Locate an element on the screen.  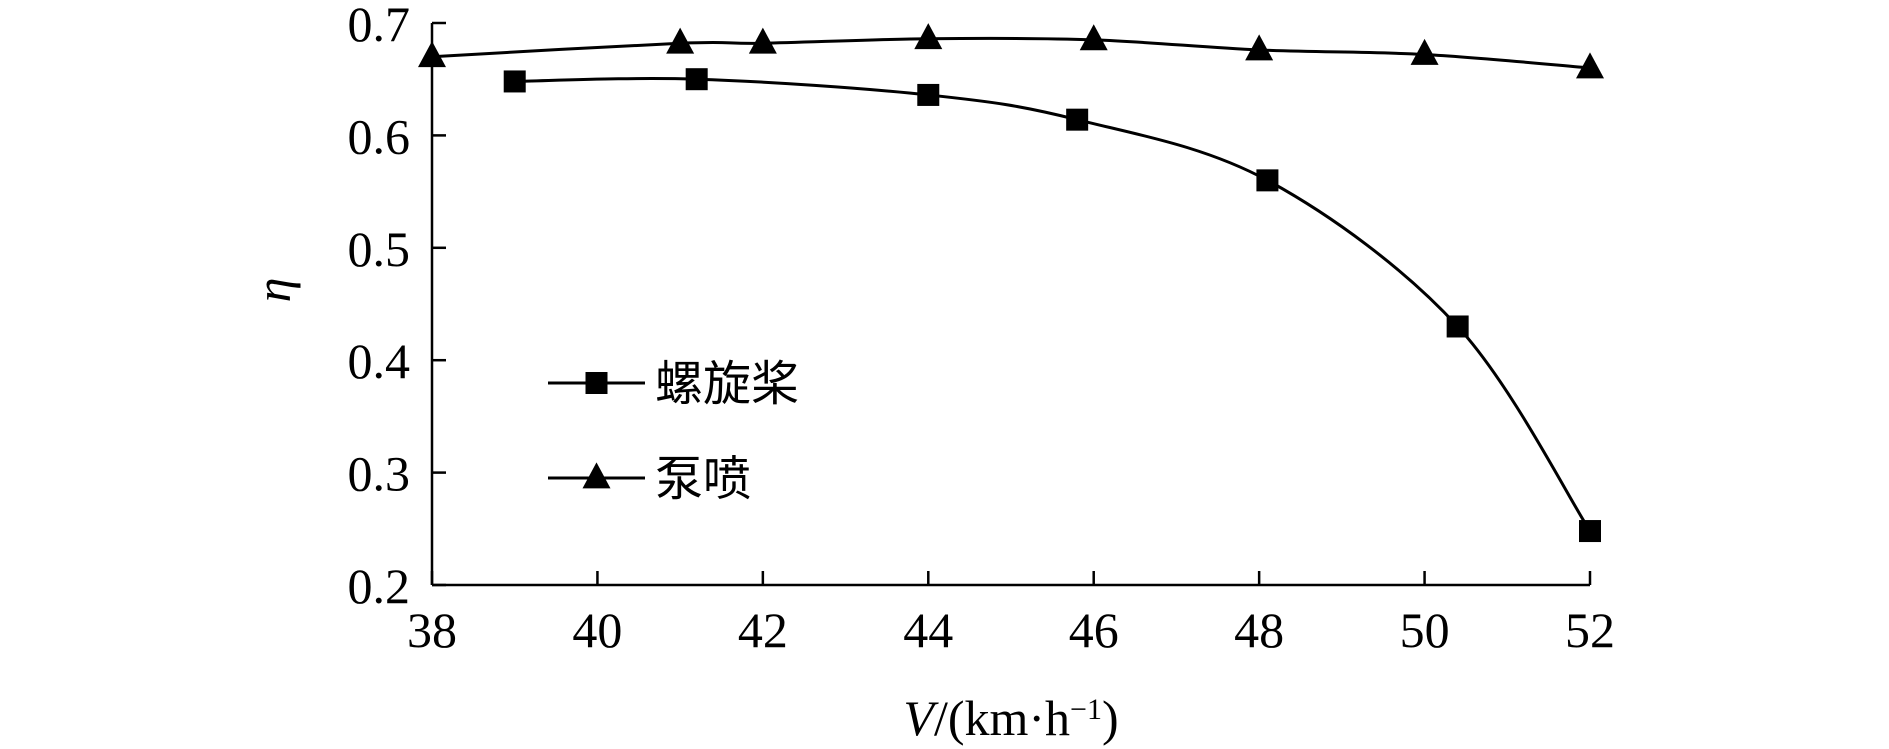
x-tick-label: 50 is located at coordinates (1425, 630).